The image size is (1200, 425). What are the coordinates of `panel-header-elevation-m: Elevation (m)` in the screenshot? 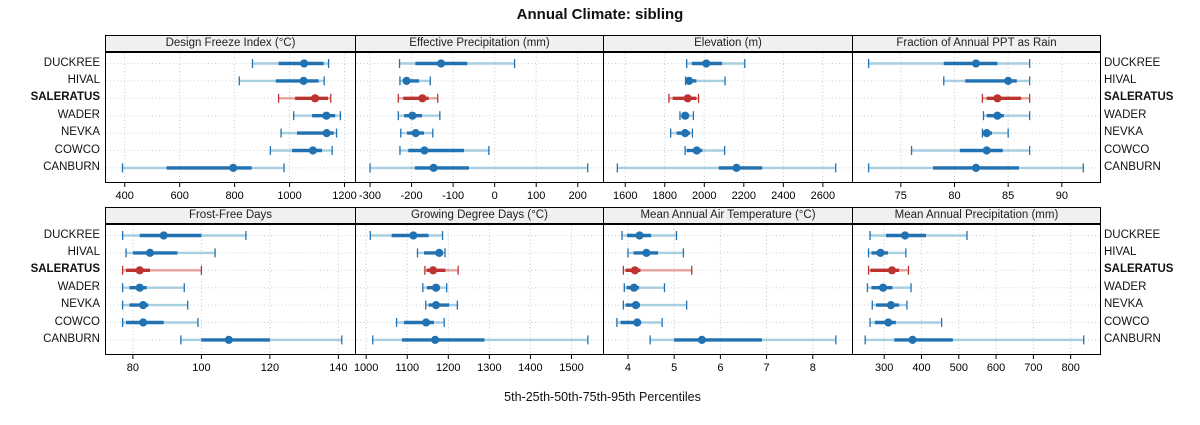 It's located at (728, 43).